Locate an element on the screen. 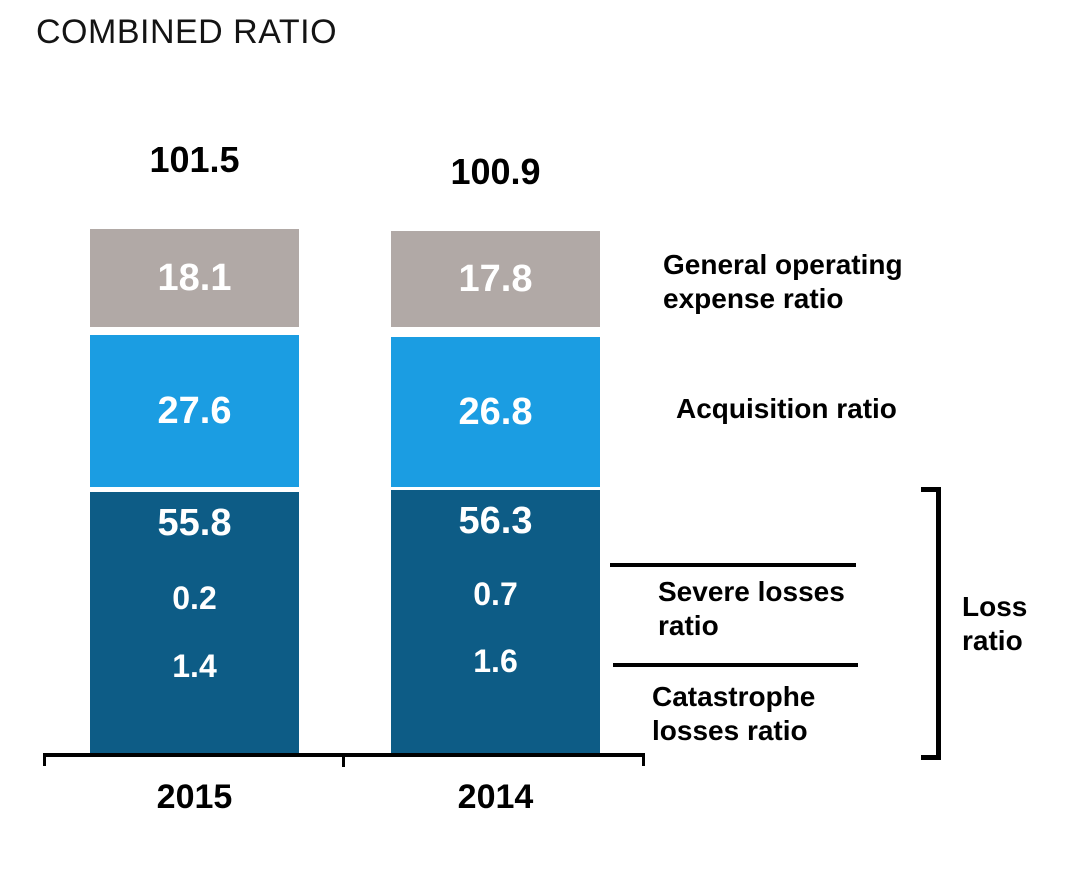 The image size is (1084, 891). x-axis-label-2014: 2014 is located at coordinates (495, 797).